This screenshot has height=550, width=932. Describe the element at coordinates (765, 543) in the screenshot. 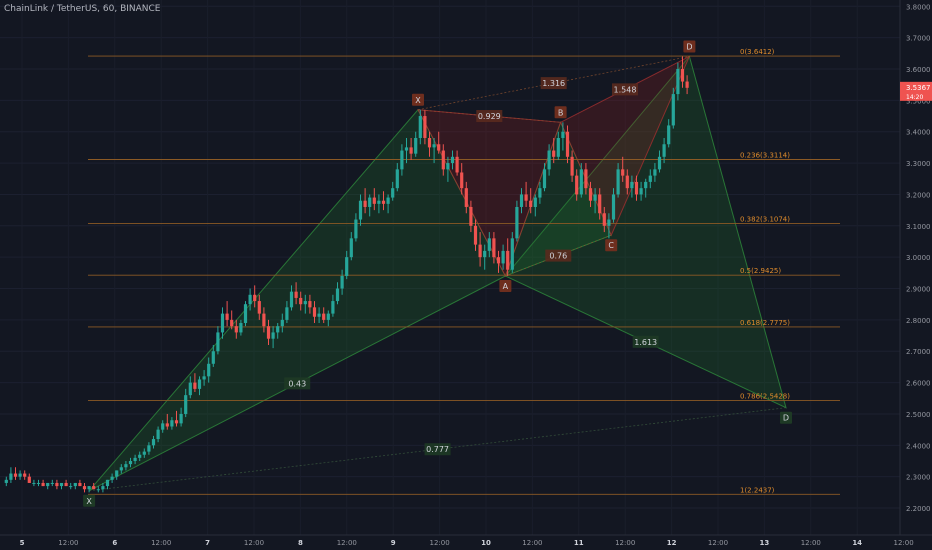

I see `time-tick-label: 13` at that location.